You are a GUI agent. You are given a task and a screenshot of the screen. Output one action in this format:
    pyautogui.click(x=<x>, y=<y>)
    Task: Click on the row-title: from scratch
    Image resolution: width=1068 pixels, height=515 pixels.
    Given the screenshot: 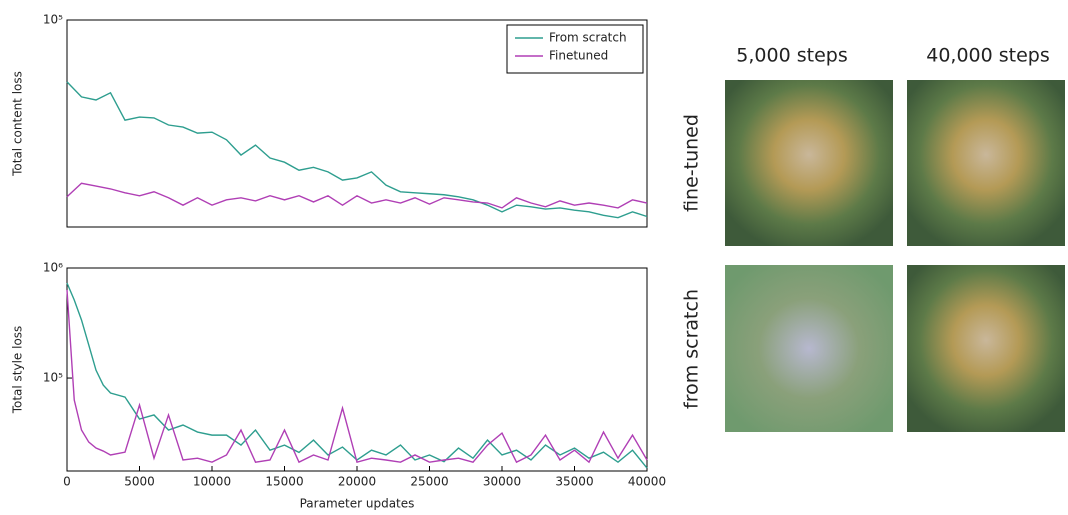 What is the action you would take?
    pyautogui.click(x=692, y=349)
    